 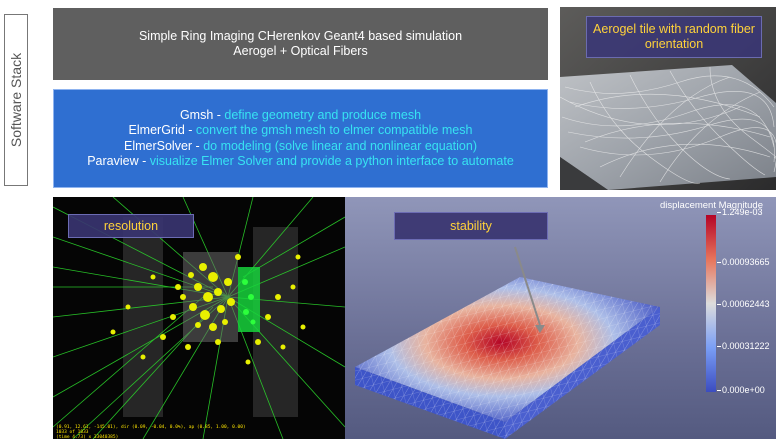 What do you see at coordinates (196, 114) in the screenshot?
I see `tool-name: Gmsh` at bounding box center [196, 114].